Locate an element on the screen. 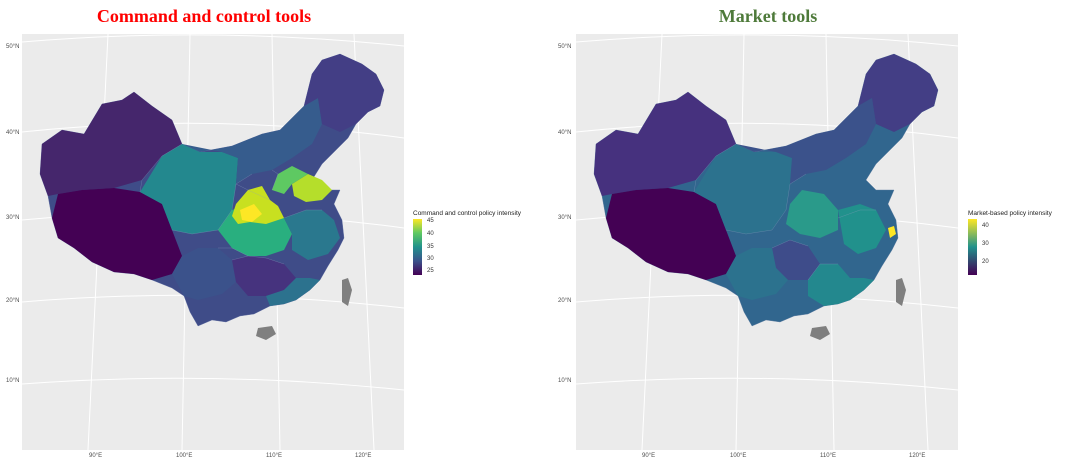  legend-label: 20 is located at coordinates (985, 262).